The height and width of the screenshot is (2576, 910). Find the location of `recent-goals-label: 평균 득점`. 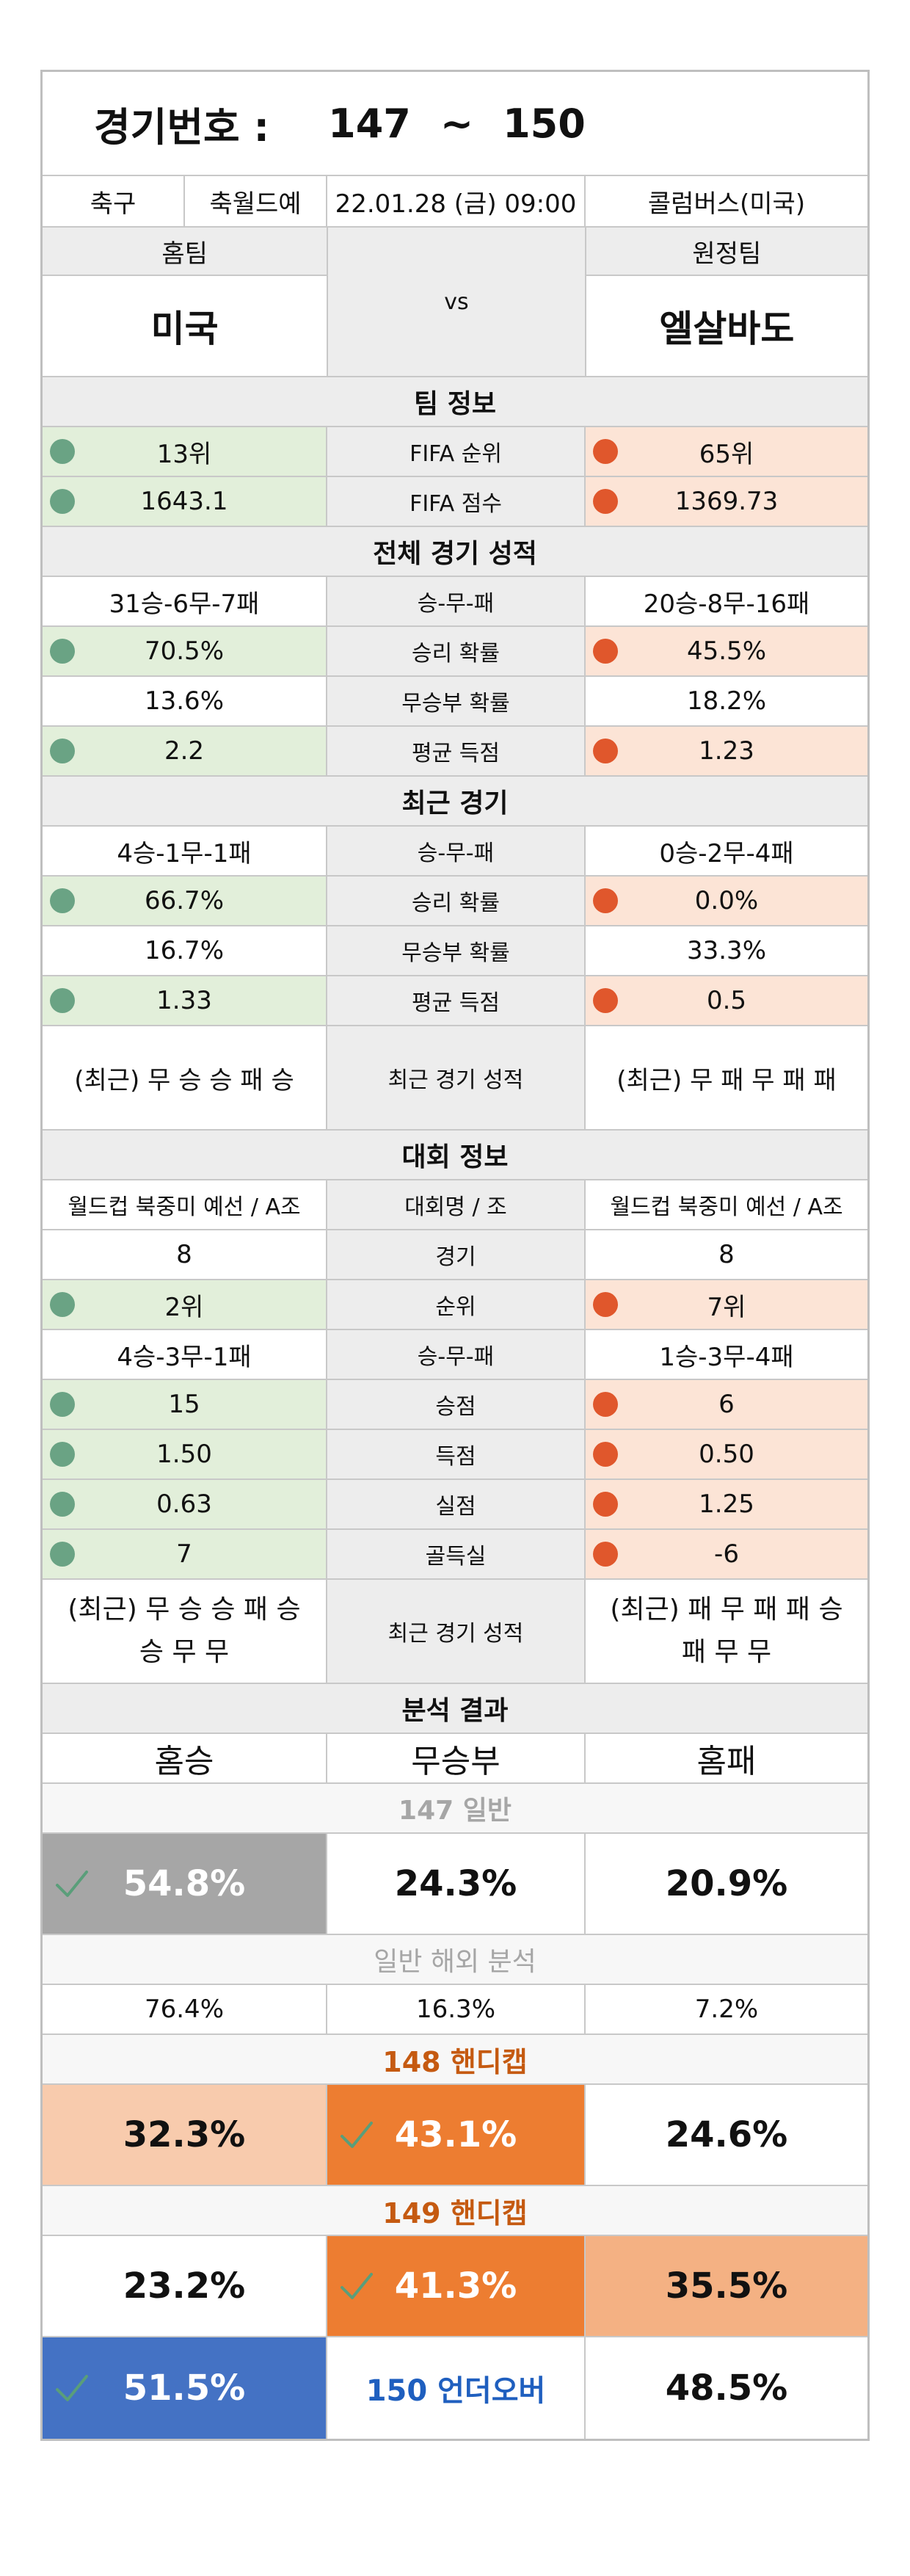

recent-goals-label: 평균 득점 is located at coordinates (457, 1001).